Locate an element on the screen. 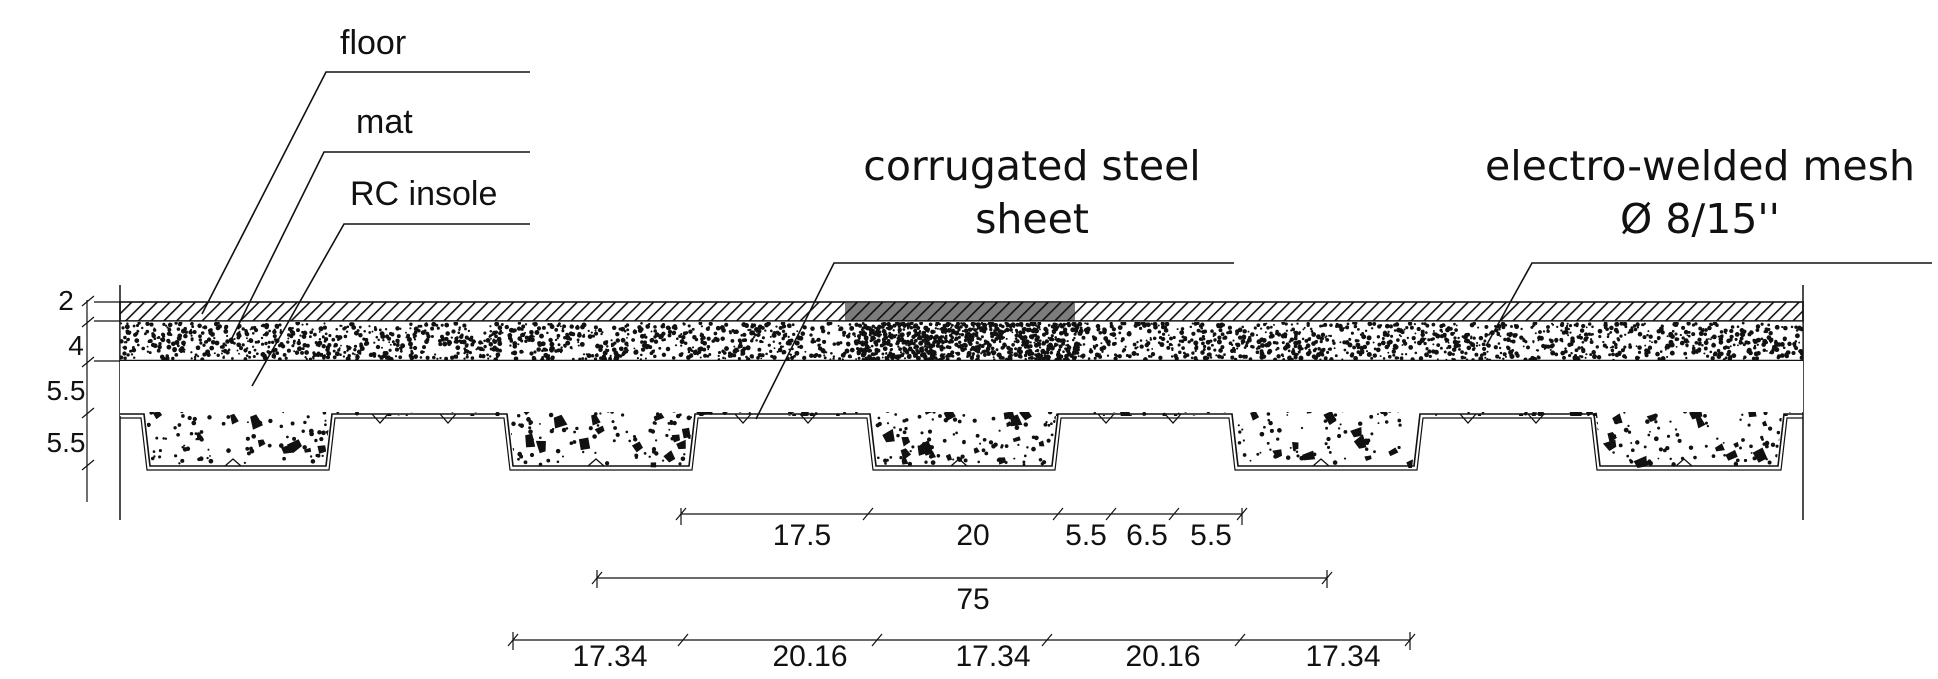 This screenshot has height=679, width=1938. floor-dark-patch is located at coordinates (960, 312).